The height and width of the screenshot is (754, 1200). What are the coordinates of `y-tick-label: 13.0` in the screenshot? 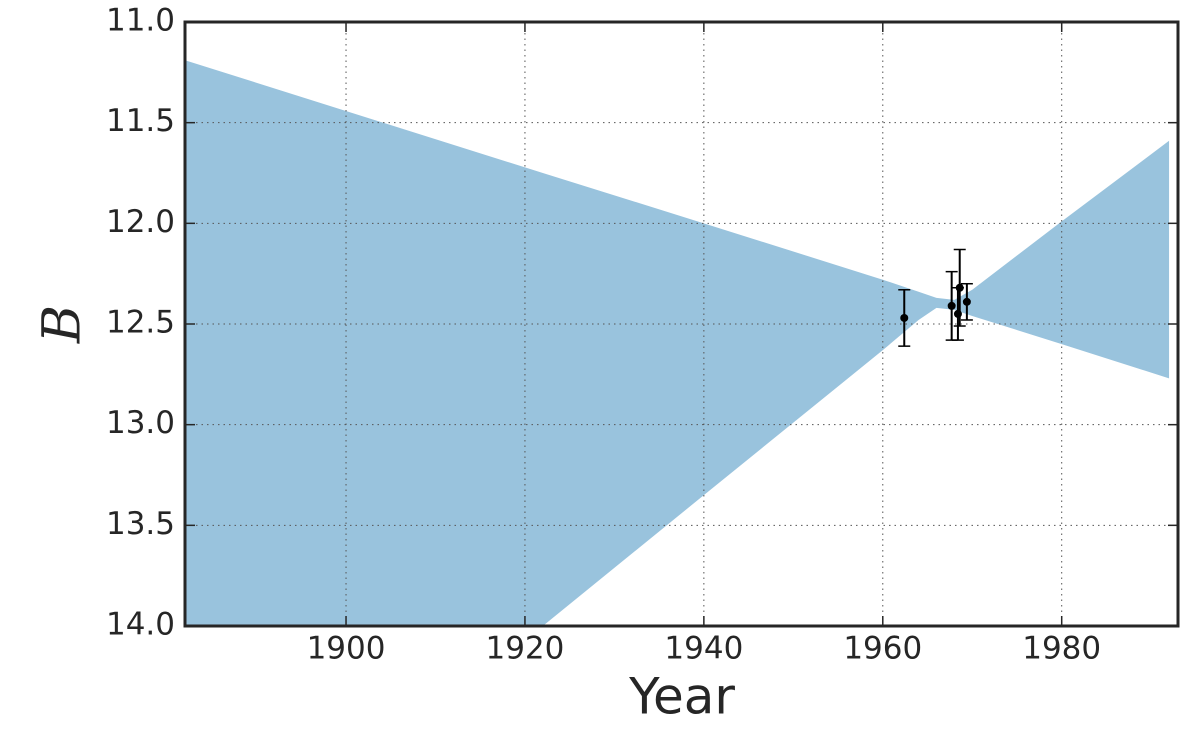 It's located at (140, 423).